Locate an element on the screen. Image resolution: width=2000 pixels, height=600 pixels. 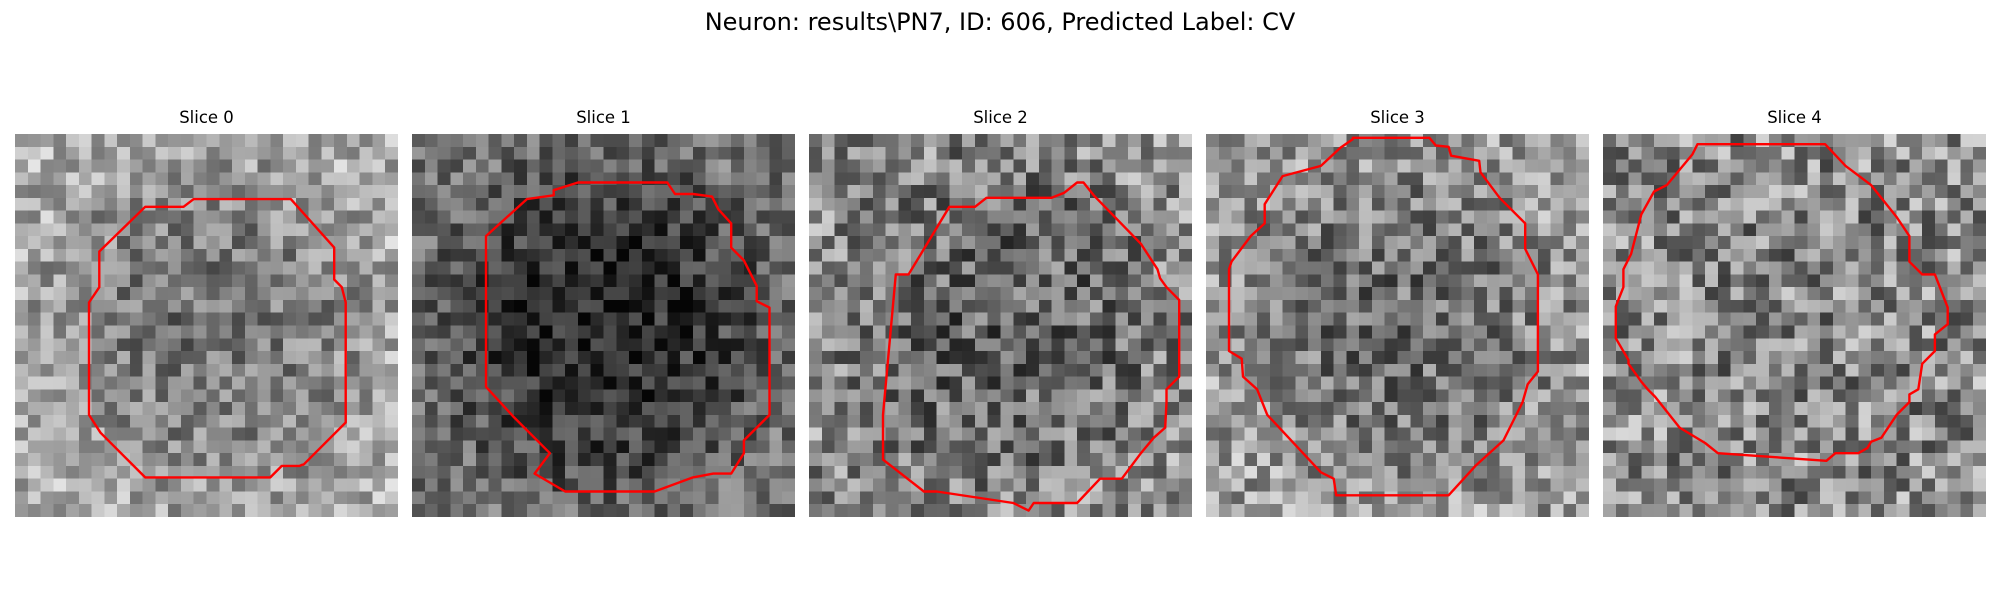
slice-title: Slice 4 is located at coordinates (1794, 117).